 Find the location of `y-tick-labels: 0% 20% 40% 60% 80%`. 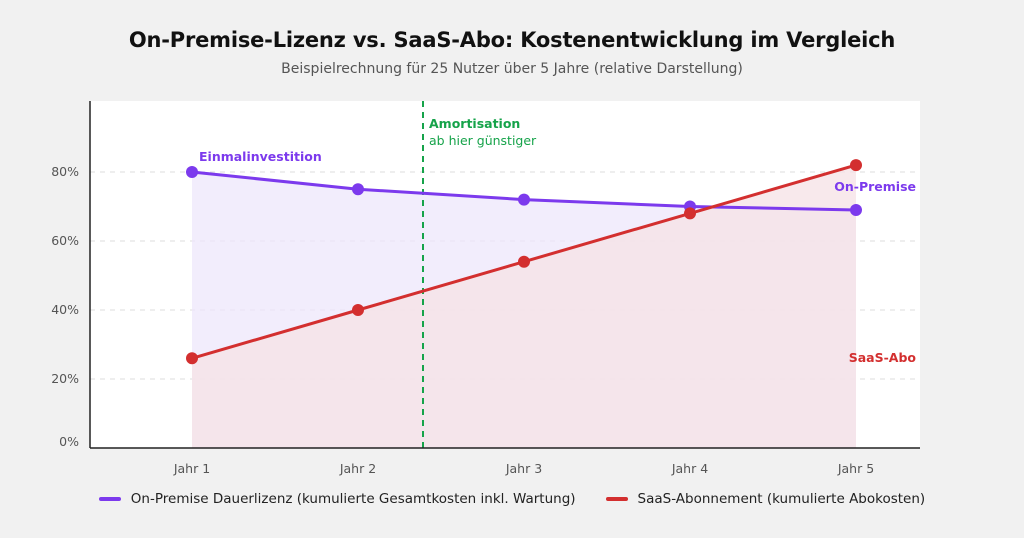

y-tick-labels: 0% 20% 40% 60% 80% is located at coordinates (65, 306).